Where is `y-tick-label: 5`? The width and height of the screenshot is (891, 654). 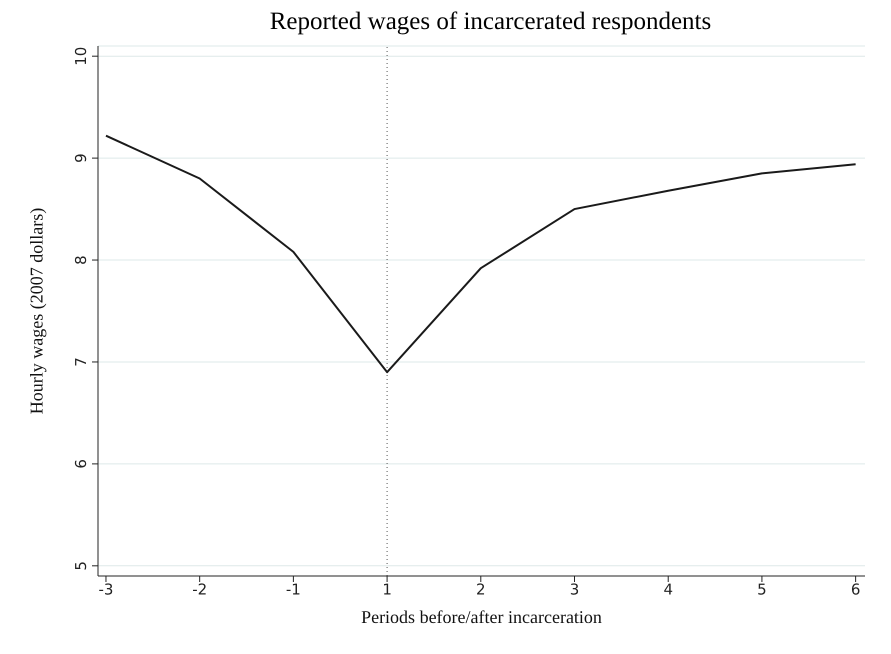 y-tick-label: 5 is located at coordinates (81, 566).